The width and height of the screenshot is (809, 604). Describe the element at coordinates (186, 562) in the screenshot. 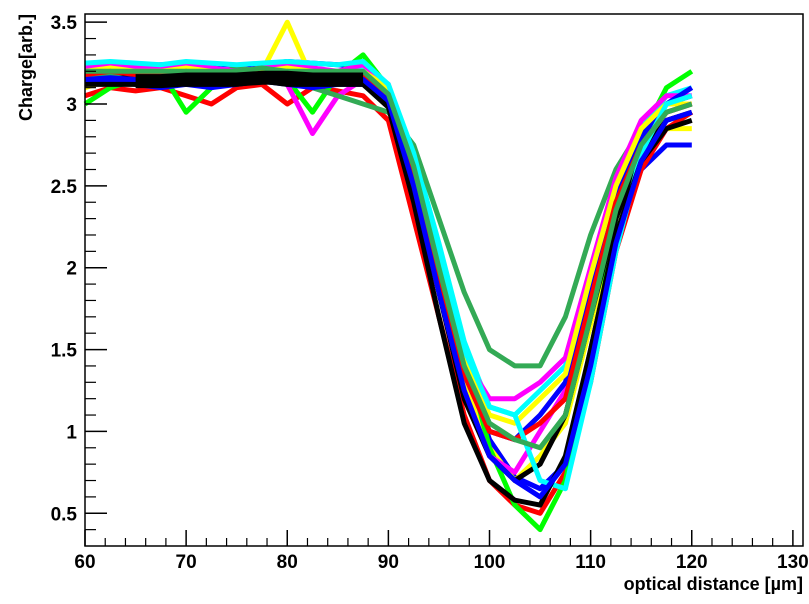

I see `x-tick-label: 70` at that location.